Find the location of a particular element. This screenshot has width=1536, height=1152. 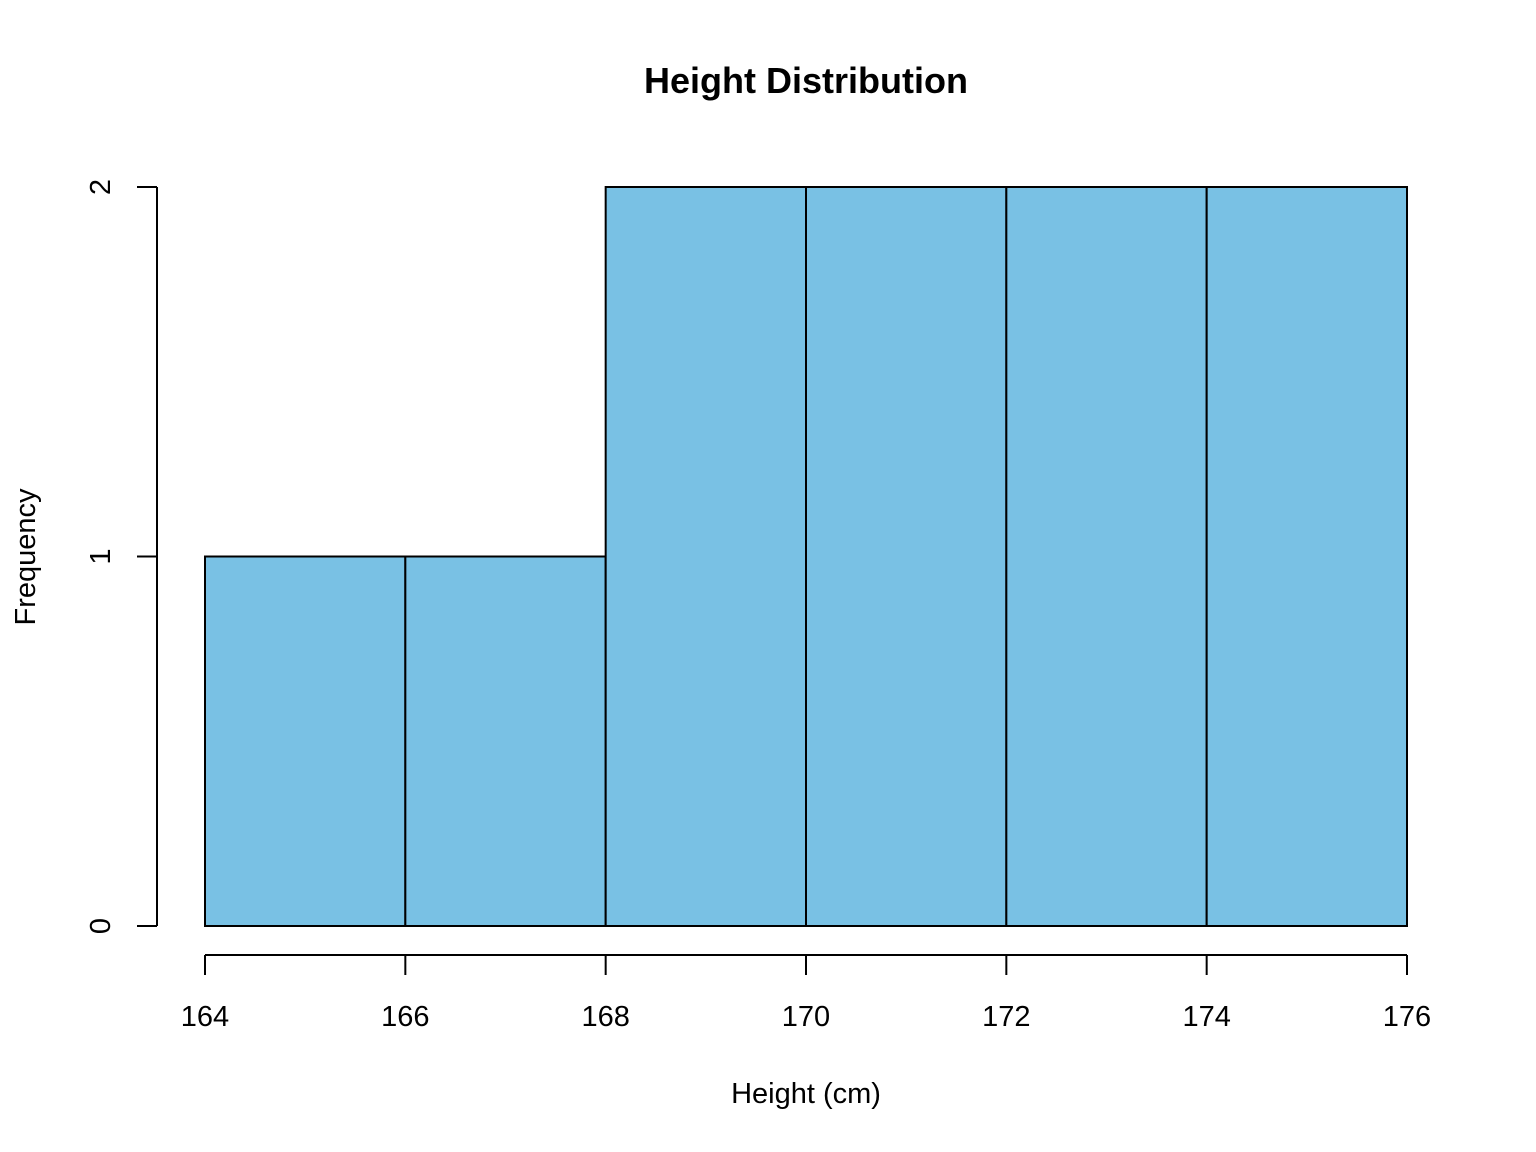

y-tick-label: 1 is located at coordinates (101, 556).